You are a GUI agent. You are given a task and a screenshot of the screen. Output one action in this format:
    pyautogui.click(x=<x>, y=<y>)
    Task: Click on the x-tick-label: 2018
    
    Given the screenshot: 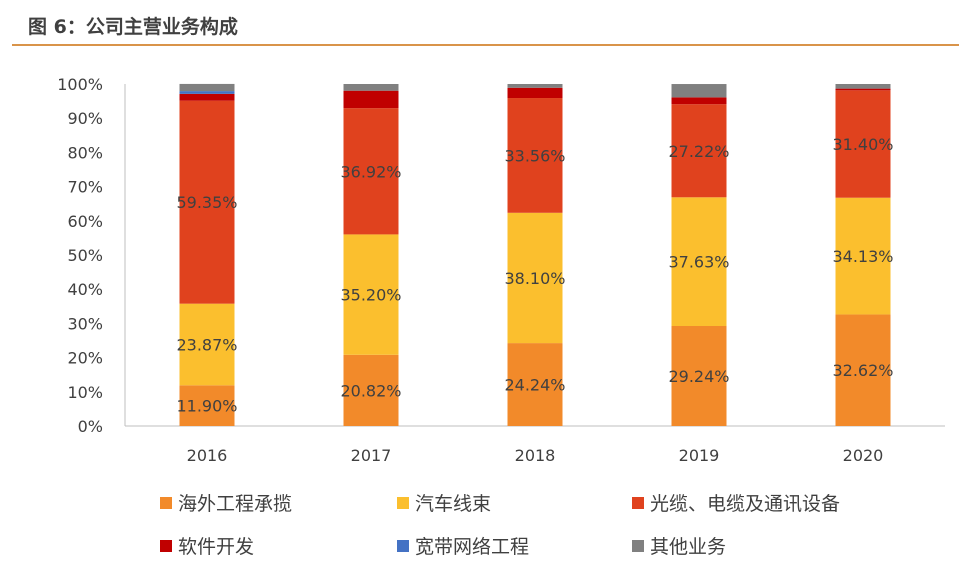 What is the action you would take?
    pyautogui.click(x=535, y=455)
    